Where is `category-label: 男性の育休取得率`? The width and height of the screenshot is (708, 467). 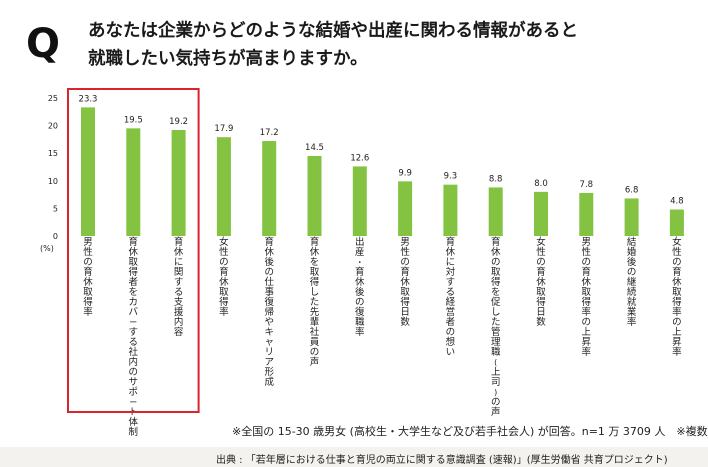
category-label: 男性の育休取得率 is located at coordinates (88, 277).